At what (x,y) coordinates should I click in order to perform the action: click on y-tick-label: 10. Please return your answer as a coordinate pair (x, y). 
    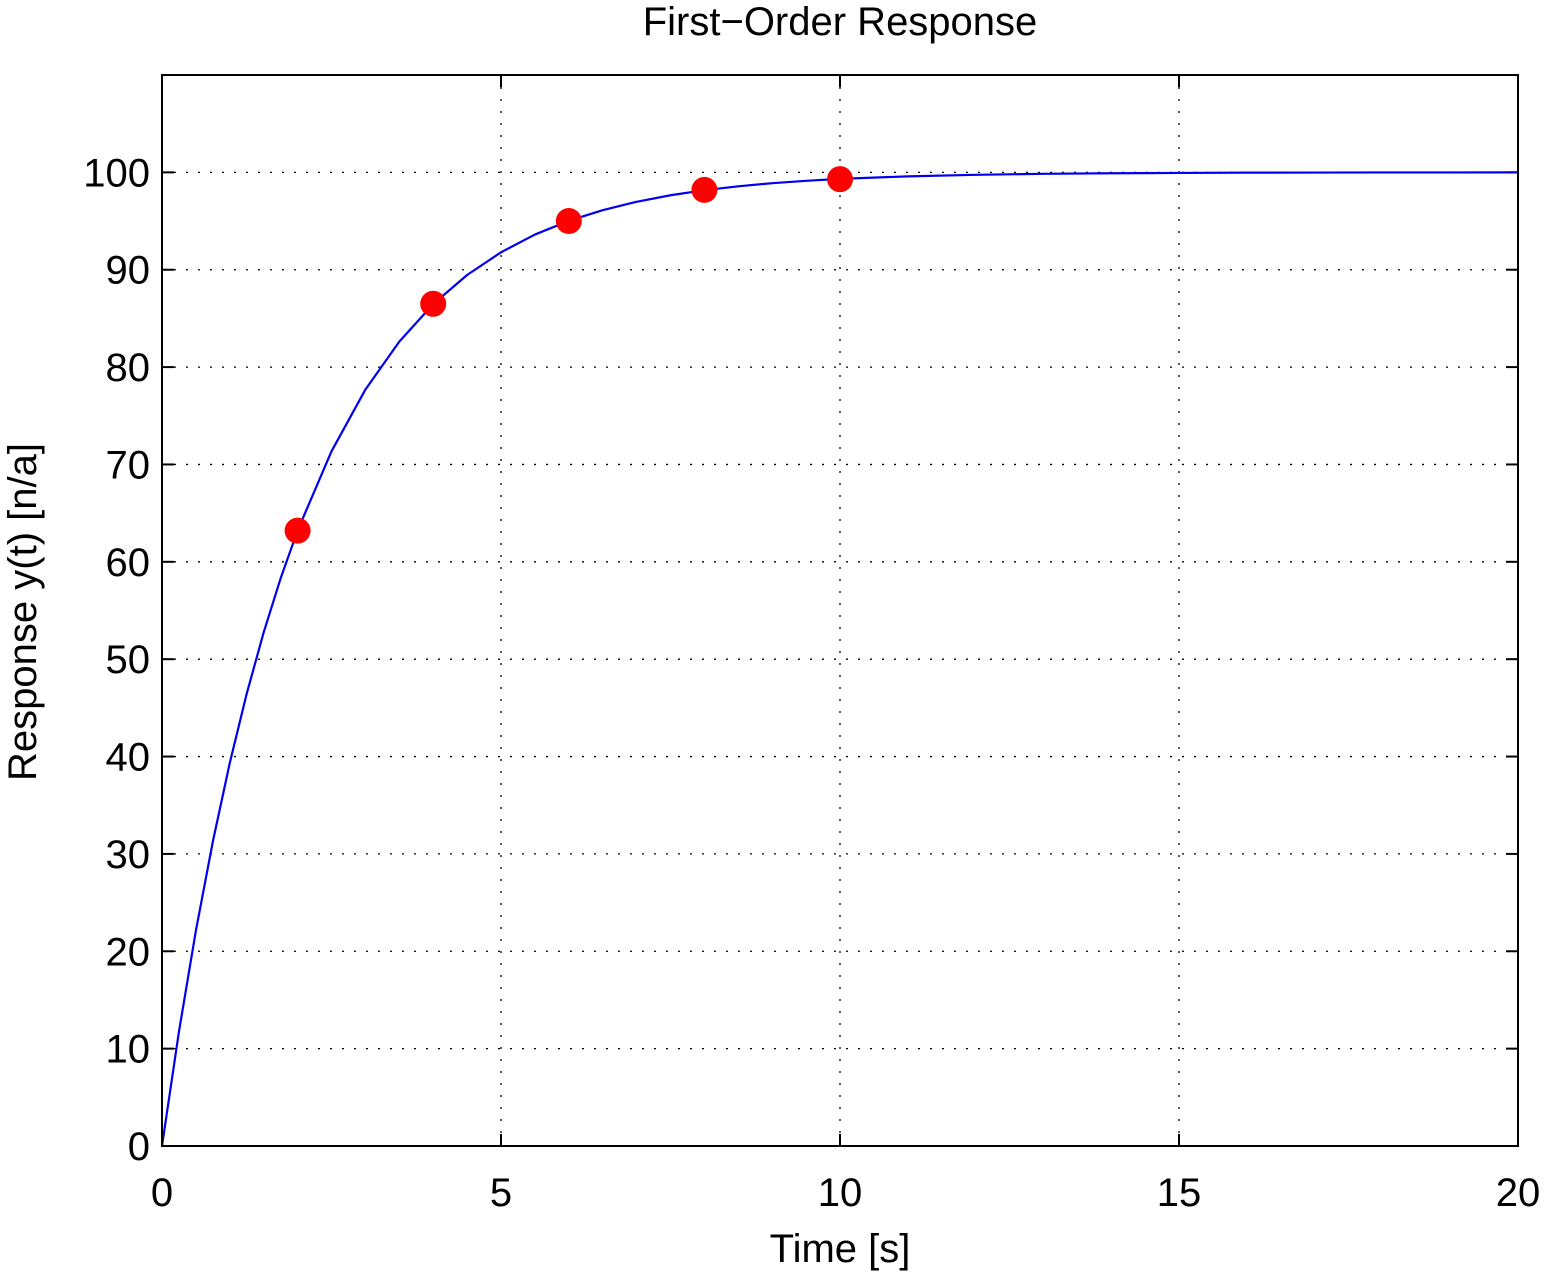
    Looking at the image, I should click on (128, 1050).